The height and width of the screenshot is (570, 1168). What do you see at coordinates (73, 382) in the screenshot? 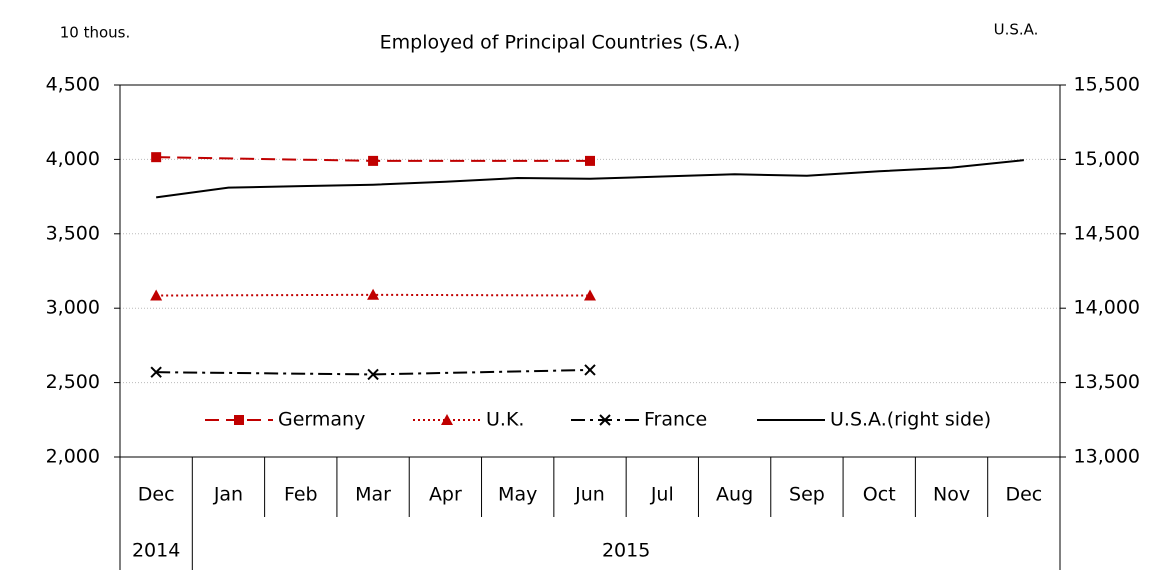
I see `y-tick-label: 2,500` at bounding box center [73, 382].